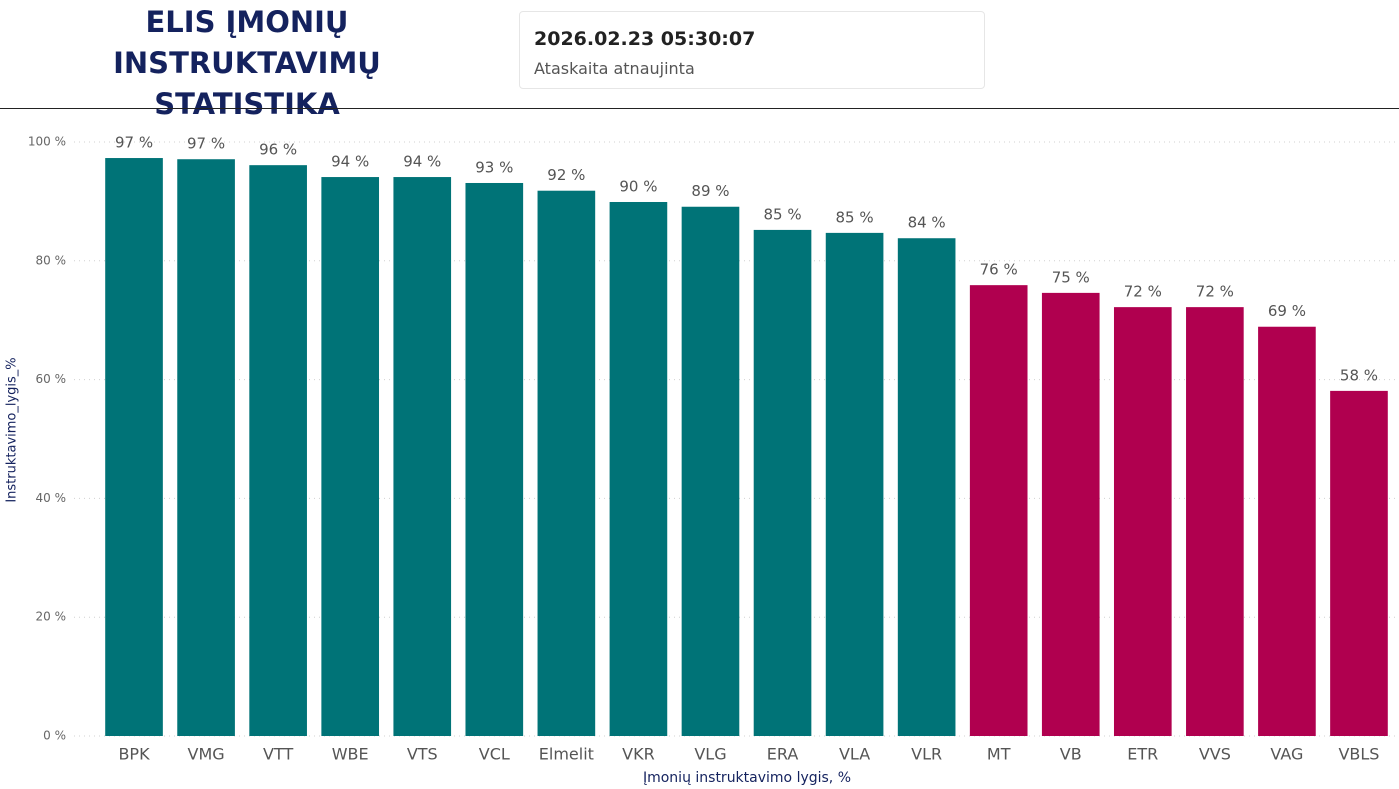  What do you see at coordinates (1287, 311) in the screenshot?
I see `data-label: 69 %` at bounding box center [1287, 311].